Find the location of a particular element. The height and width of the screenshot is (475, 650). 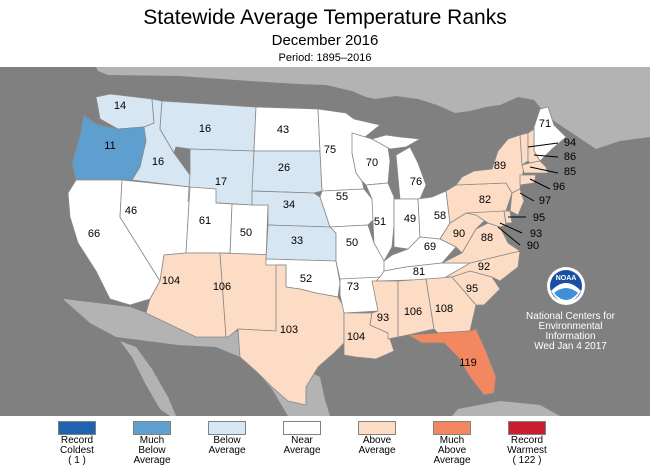

rank-label-new-york: 89 is located at coordinates (500, 166).